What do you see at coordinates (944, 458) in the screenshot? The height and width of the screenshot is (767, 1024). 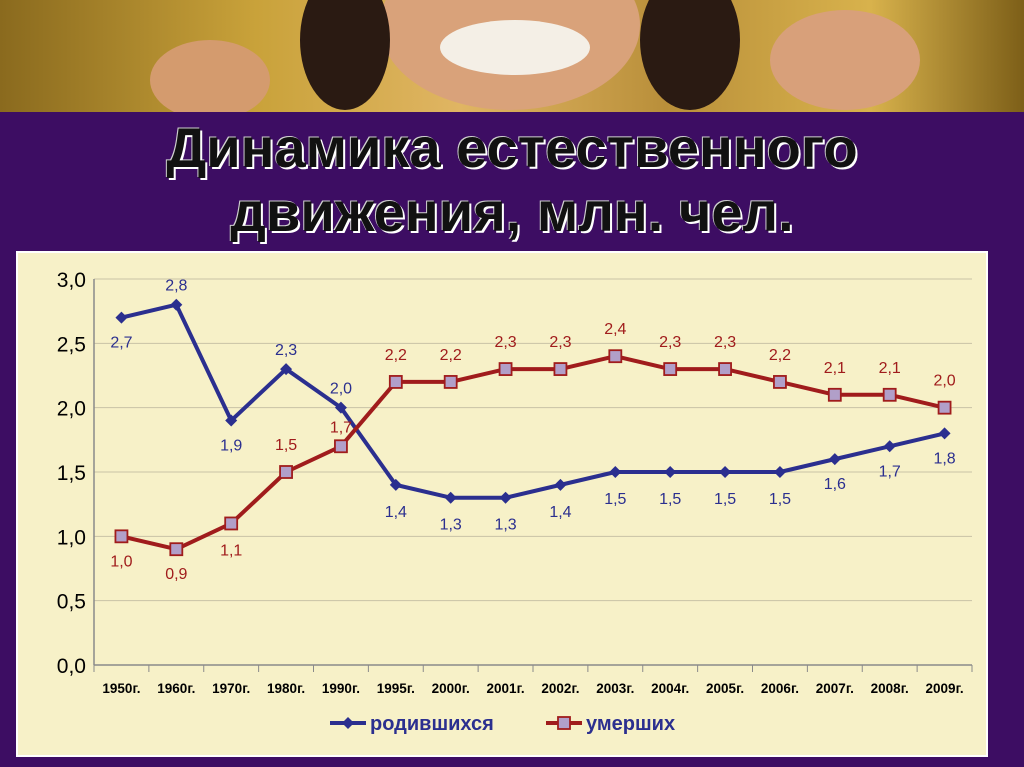 I see `data-label-born: 1,8` at bounding box center [944, 458].